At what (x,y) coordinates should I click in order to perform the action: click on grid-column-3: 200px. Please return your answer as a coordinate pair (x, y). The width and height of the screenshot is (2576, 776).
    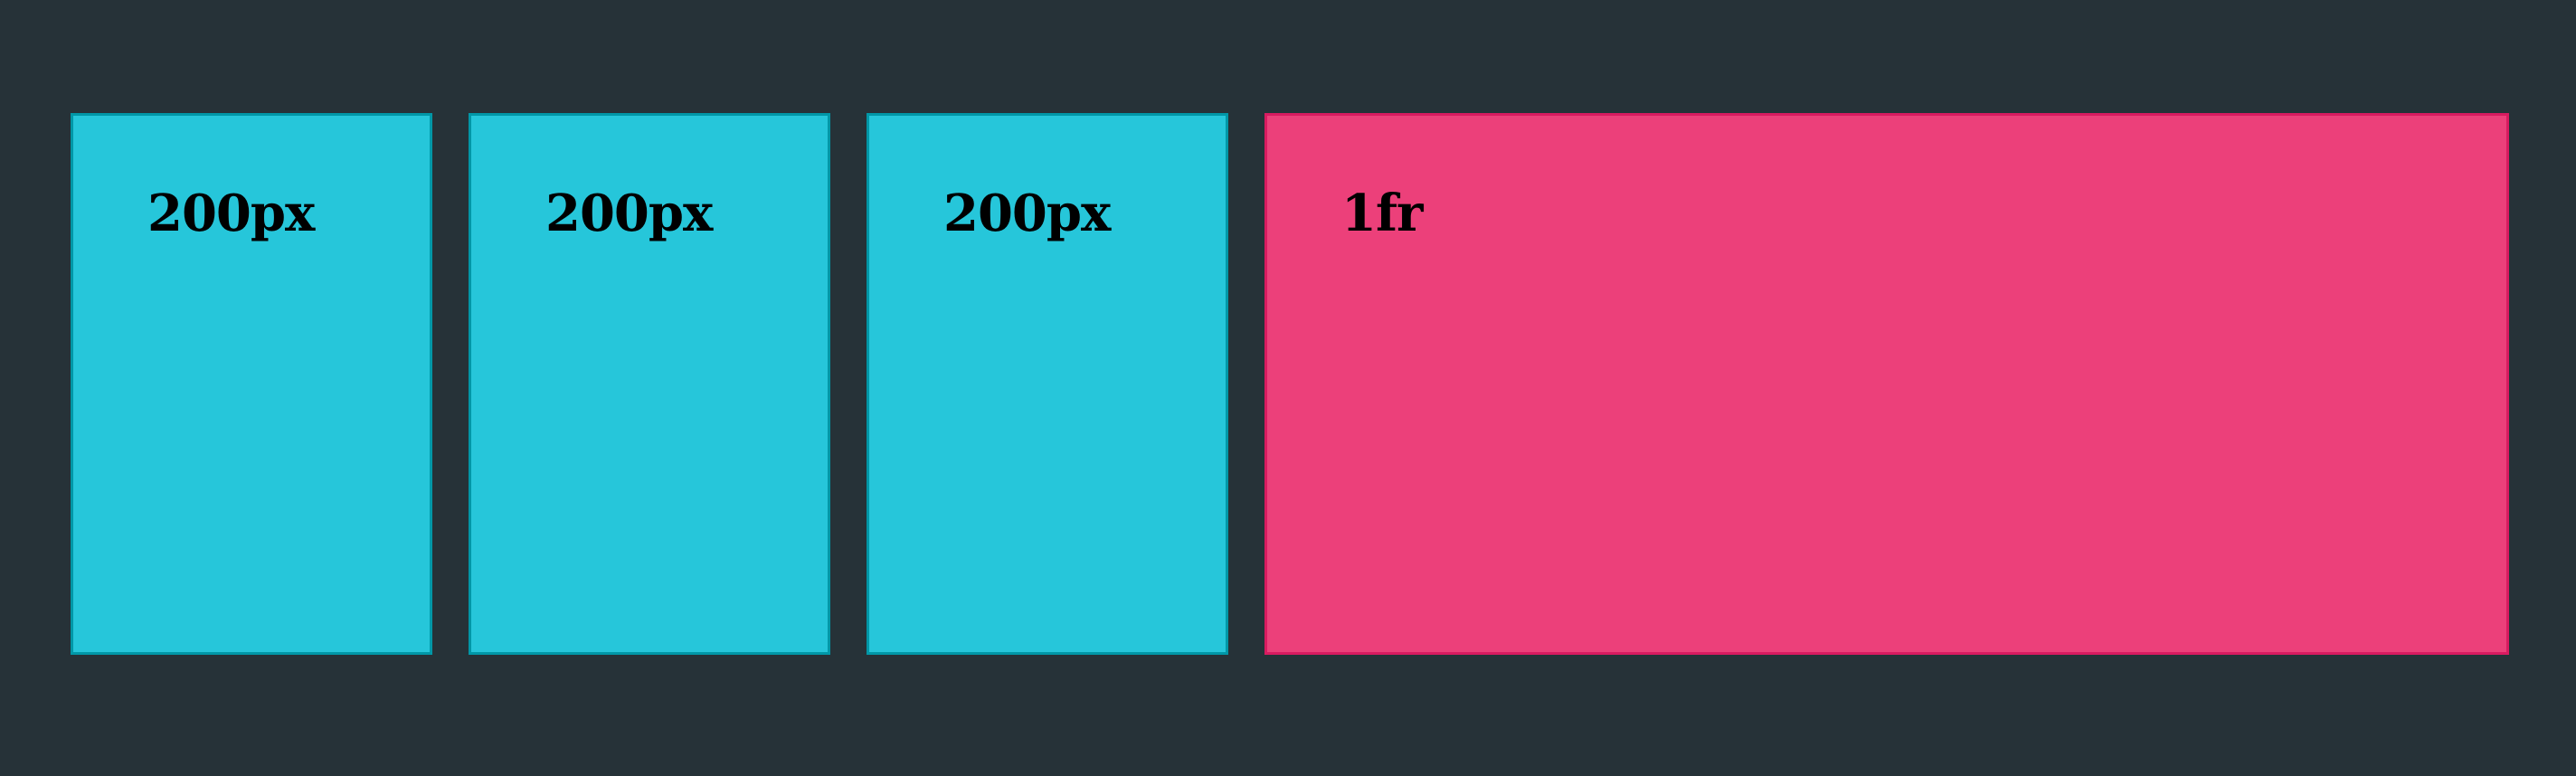
    Looking at the image, I should click on (1047, 384).